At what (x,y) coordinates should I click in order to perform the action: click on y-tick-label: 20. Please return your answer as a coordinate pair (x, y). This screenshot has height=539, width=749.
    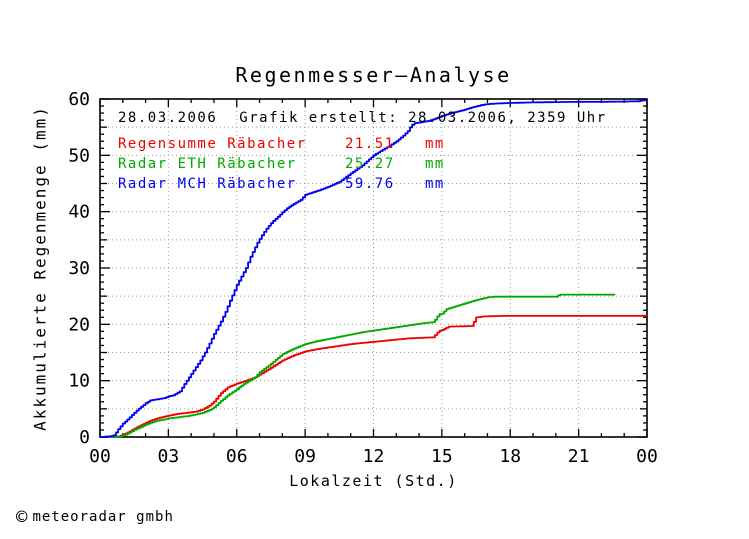
    Looking at the image, I should click on (79, 324).